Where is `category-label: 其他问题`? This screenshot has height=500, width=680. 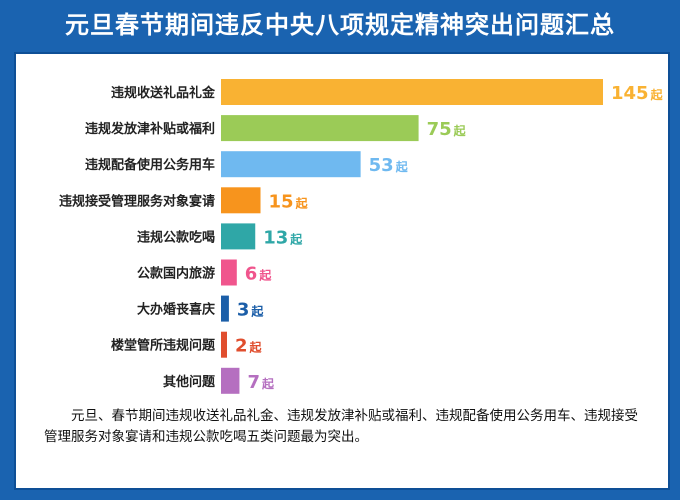
category-label: 其他问题 is located at coordinates (189, 382).